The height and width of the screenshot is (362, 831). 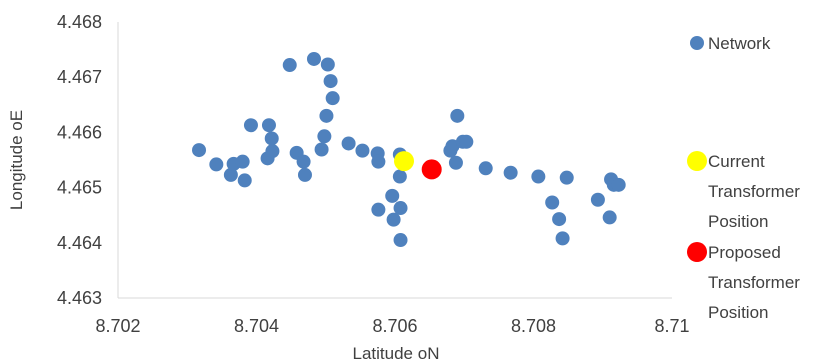 What do you see at coordinates (79, 132) in the screenshot?
I see `y-tick-label: 4.466` at bounding box center [79, 132].